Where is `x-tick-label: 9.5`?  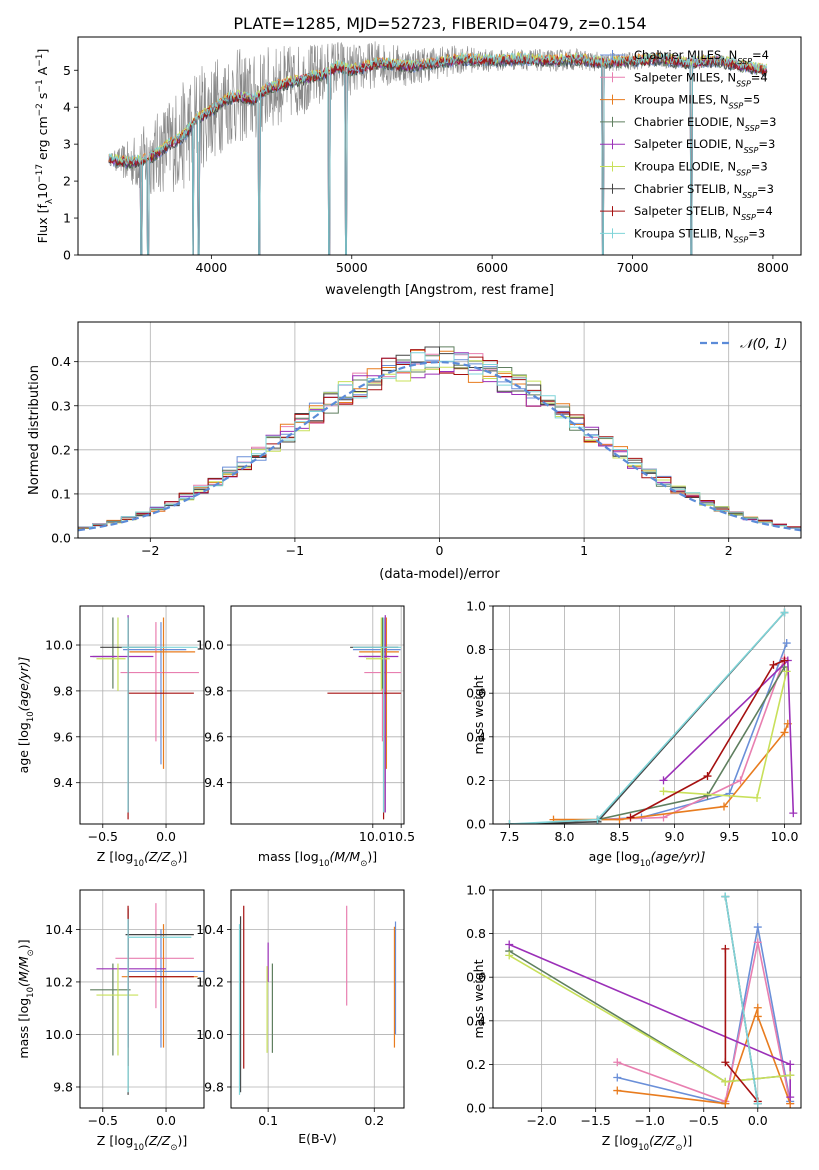
x-tick-label: 9.5 is located at coordinates (730, 836).